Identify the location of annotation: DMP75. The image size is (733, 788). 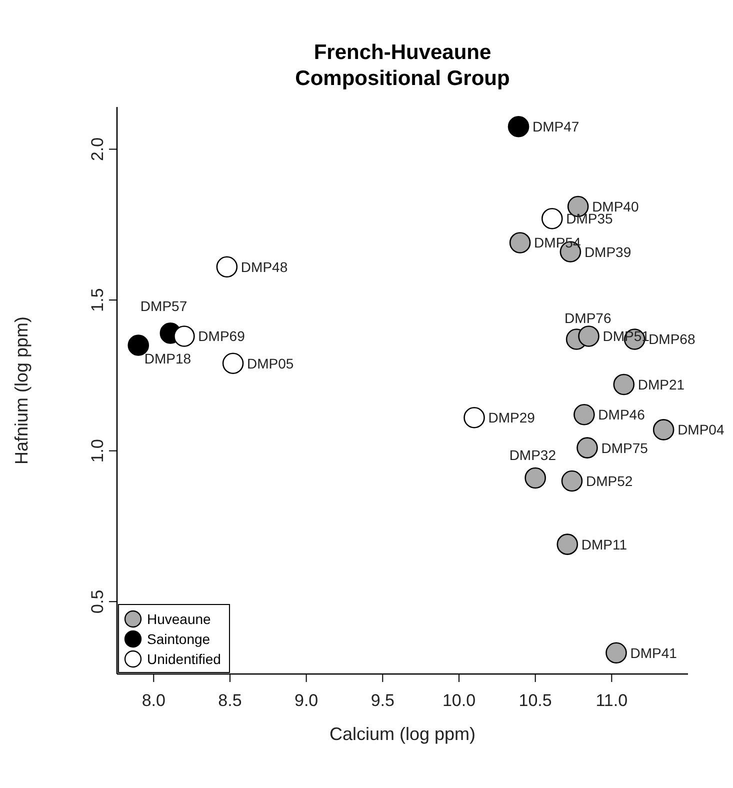
(624, 448).